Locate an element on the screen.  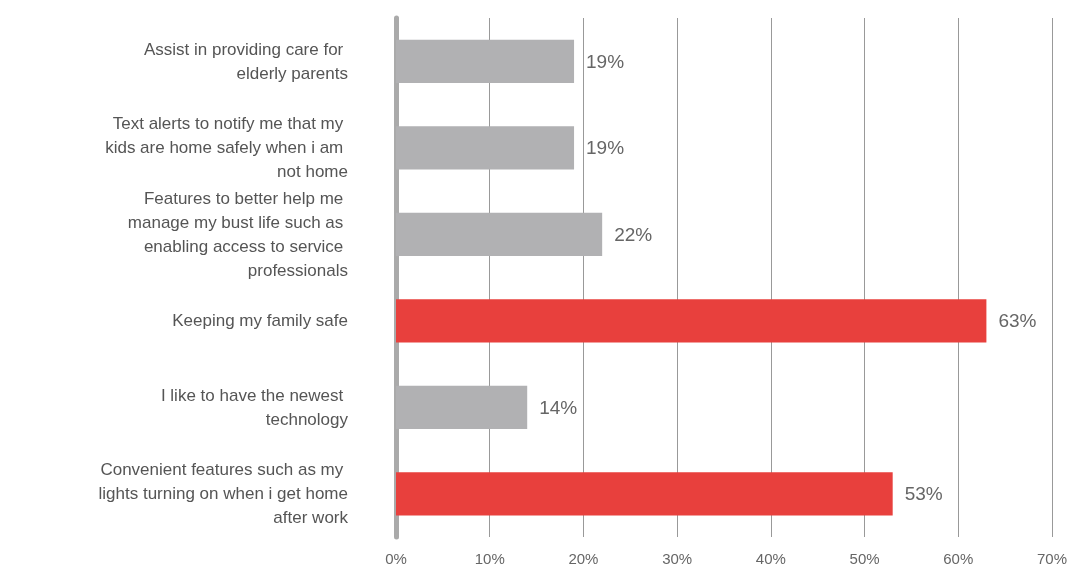
x-tick-label: 70% is located at coordinates (1052, 558).